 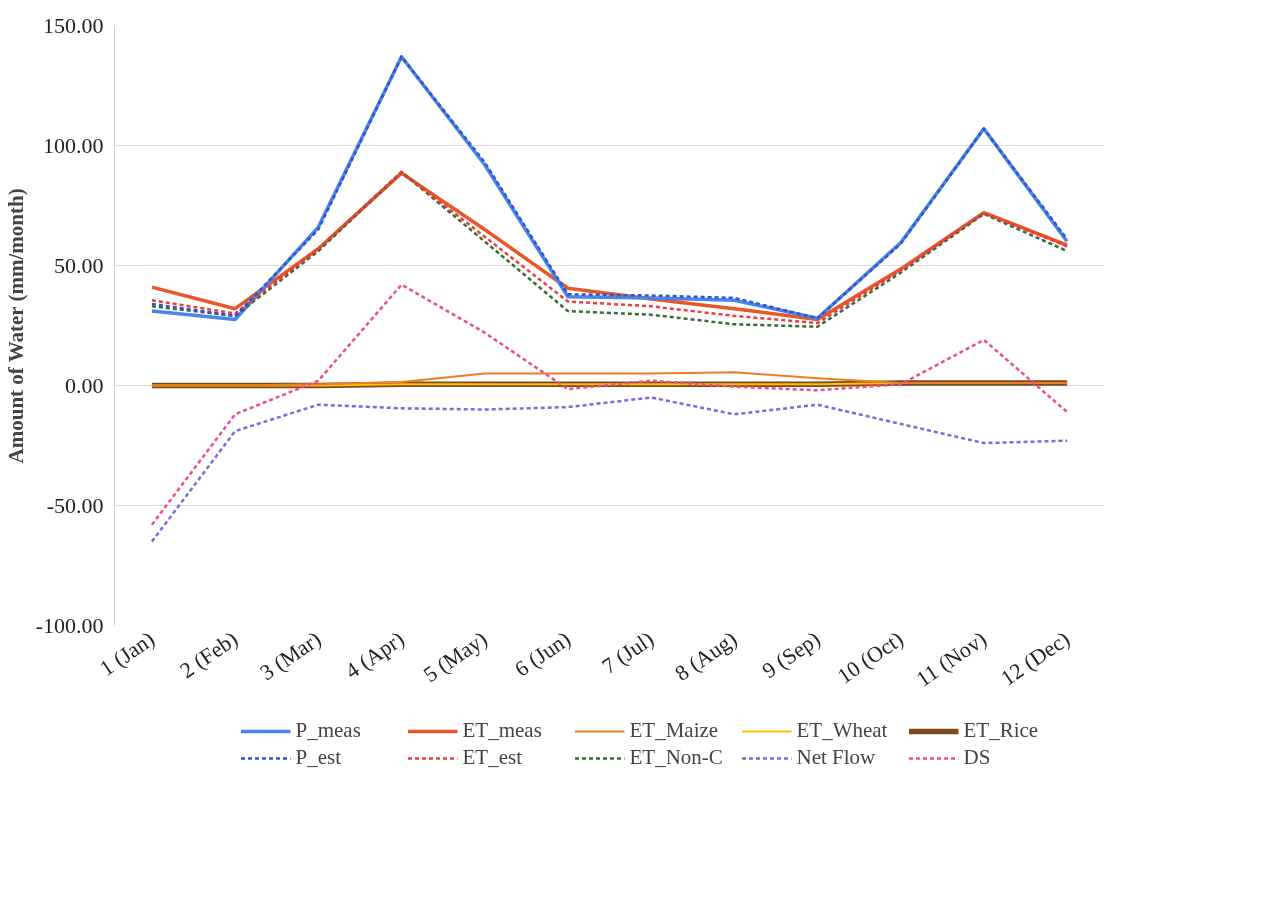 I want to click on y-tick-label: -50.00, so click(x=75, y=505).